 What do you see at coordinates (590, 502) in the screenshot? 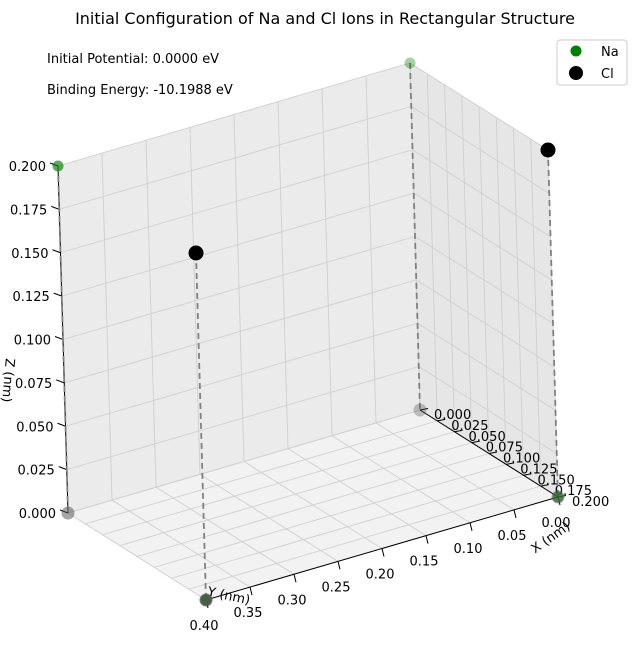
I see `x-tick-label: 0.200` at bounding box center [590, 502].